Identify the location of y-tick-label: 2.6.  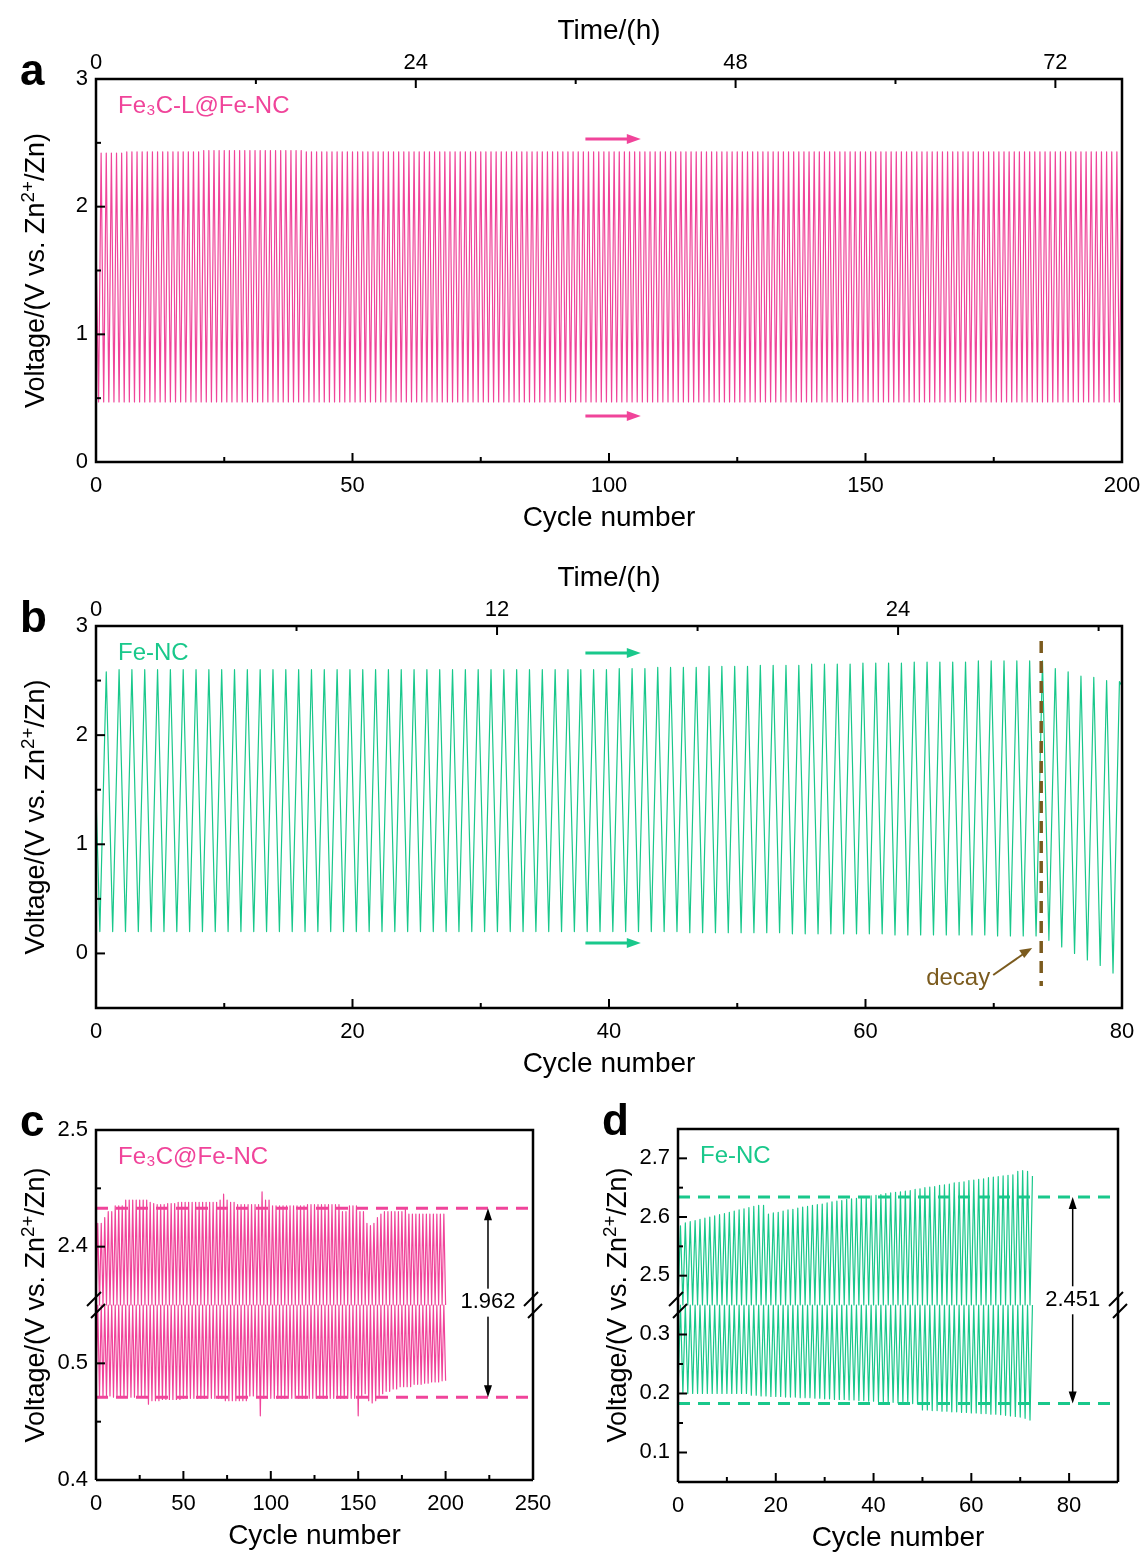
(654, 1215).